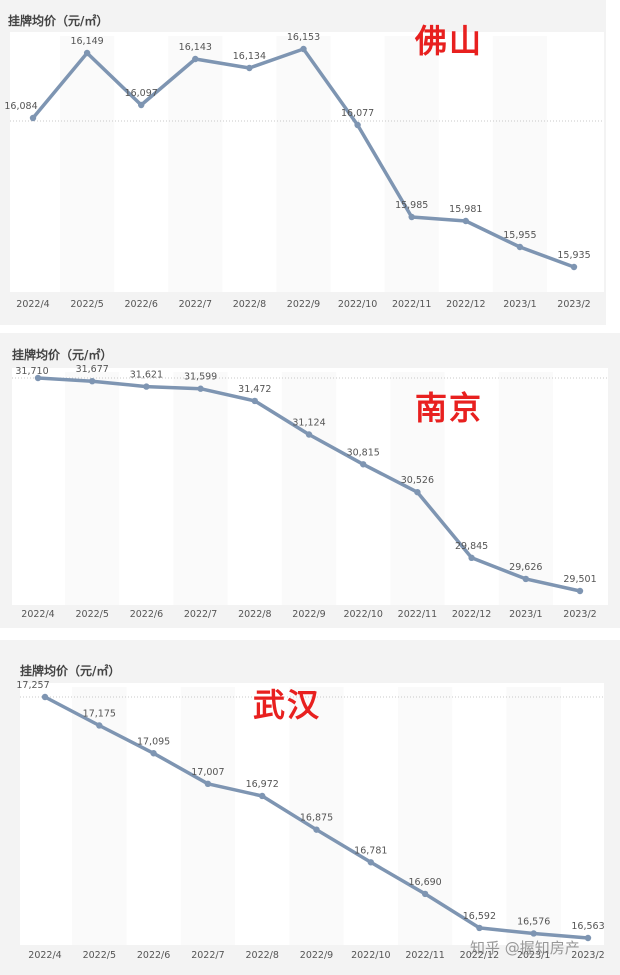 The image size is (620, 975). I want to click on city-title: 武汉, so click(287, 705).